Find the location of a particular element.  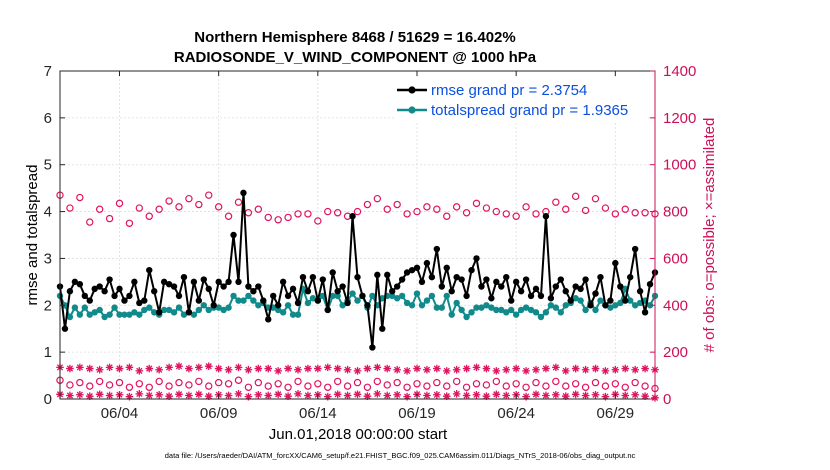

x-tick-label: 06/29 is located at coordinates (616, 413).